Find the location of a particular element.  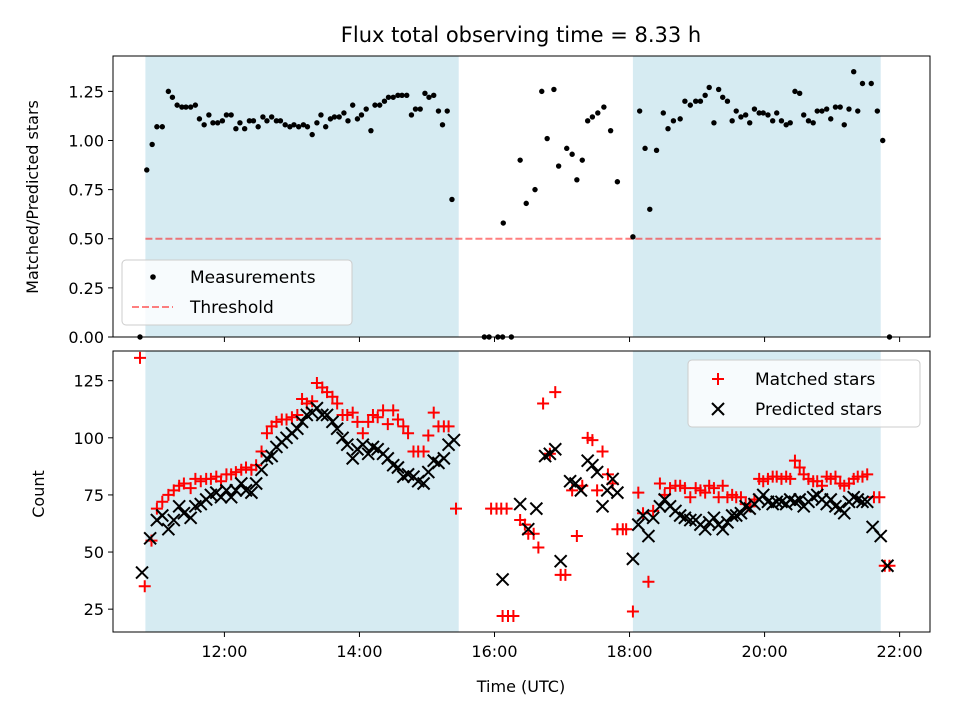

top-legend: Measurements Threshold is located at coordinates (237, 292).